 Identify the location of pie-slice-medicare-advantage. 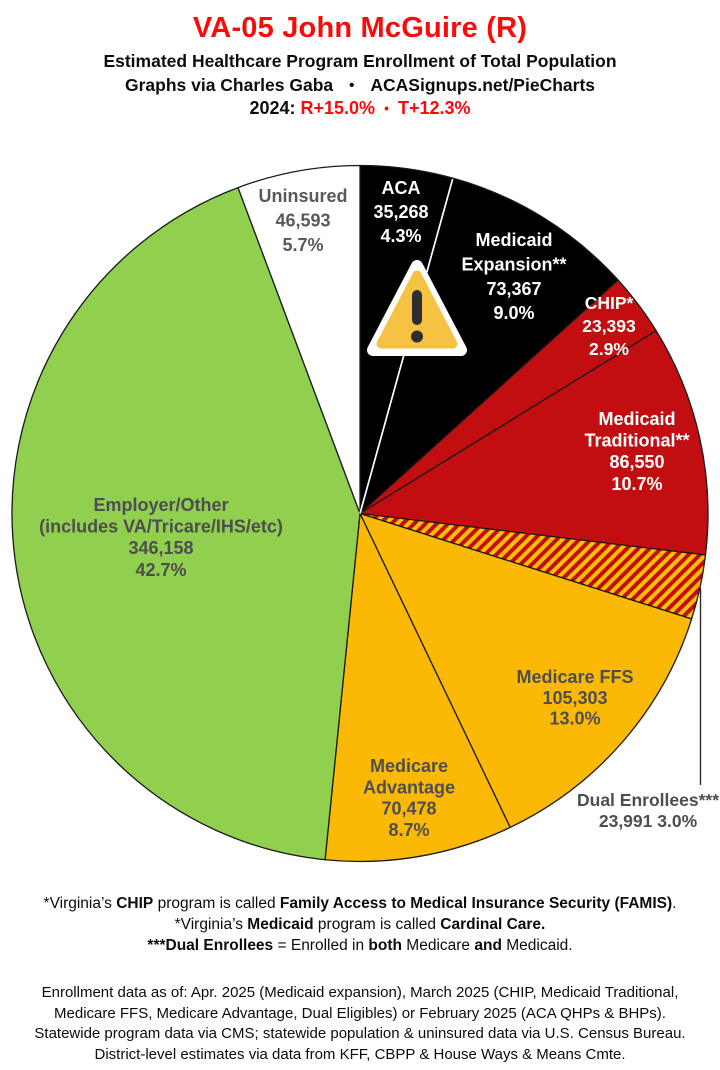
(417, 687).